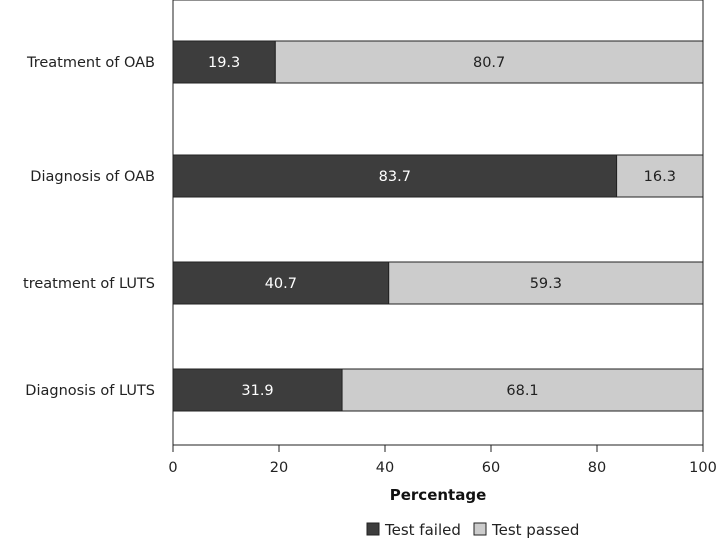  Describe the element at coordinates (172, 468) in the screenshot. I see `x-tick-label: 0` at that location.